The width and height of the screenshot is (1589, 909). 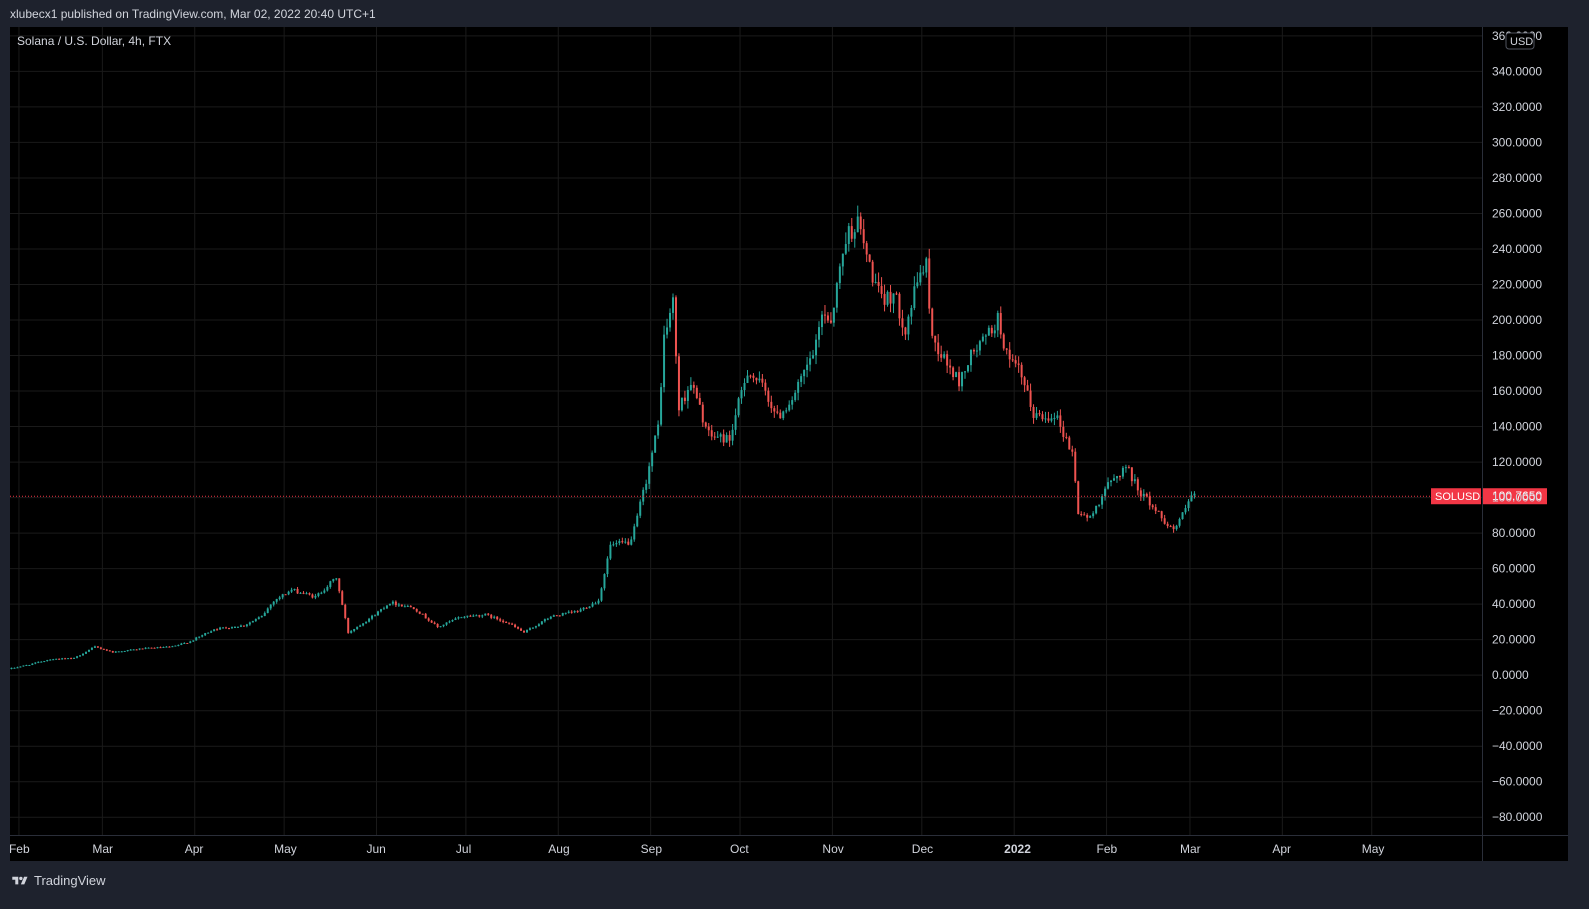 What do you see at coordinates (1515, 496) in the screenshot?
I see `last-price-badge` at bounding box center [1515, 496].